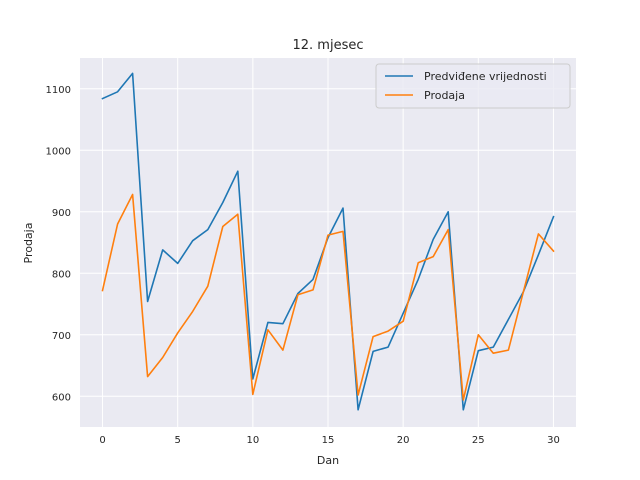 Image resolution: width=640 pixels, height=480 pixels. I want to click on x-axis-ticks: 0 5 10 15 20 25 30, so click(329, 440).